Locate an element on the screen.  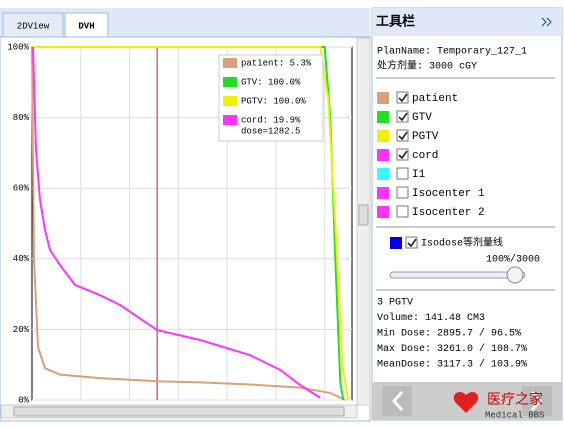
isodose-level: 100%/3000 is located at coordinates (513, 260).